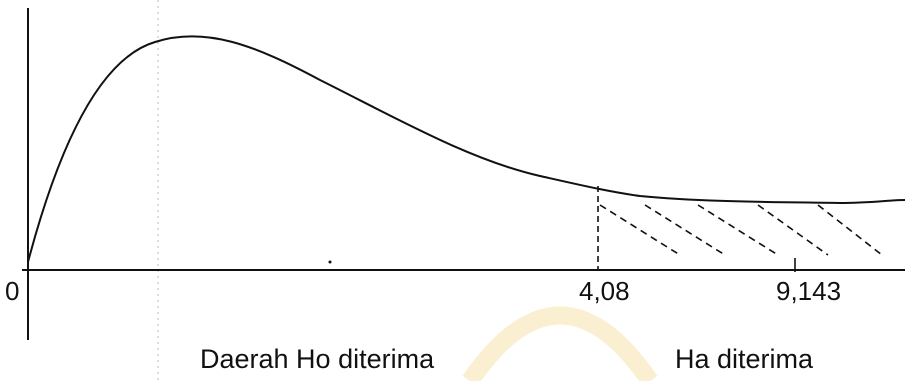  I want to click on test-statistic-label: 9,143, so click(808, 291).